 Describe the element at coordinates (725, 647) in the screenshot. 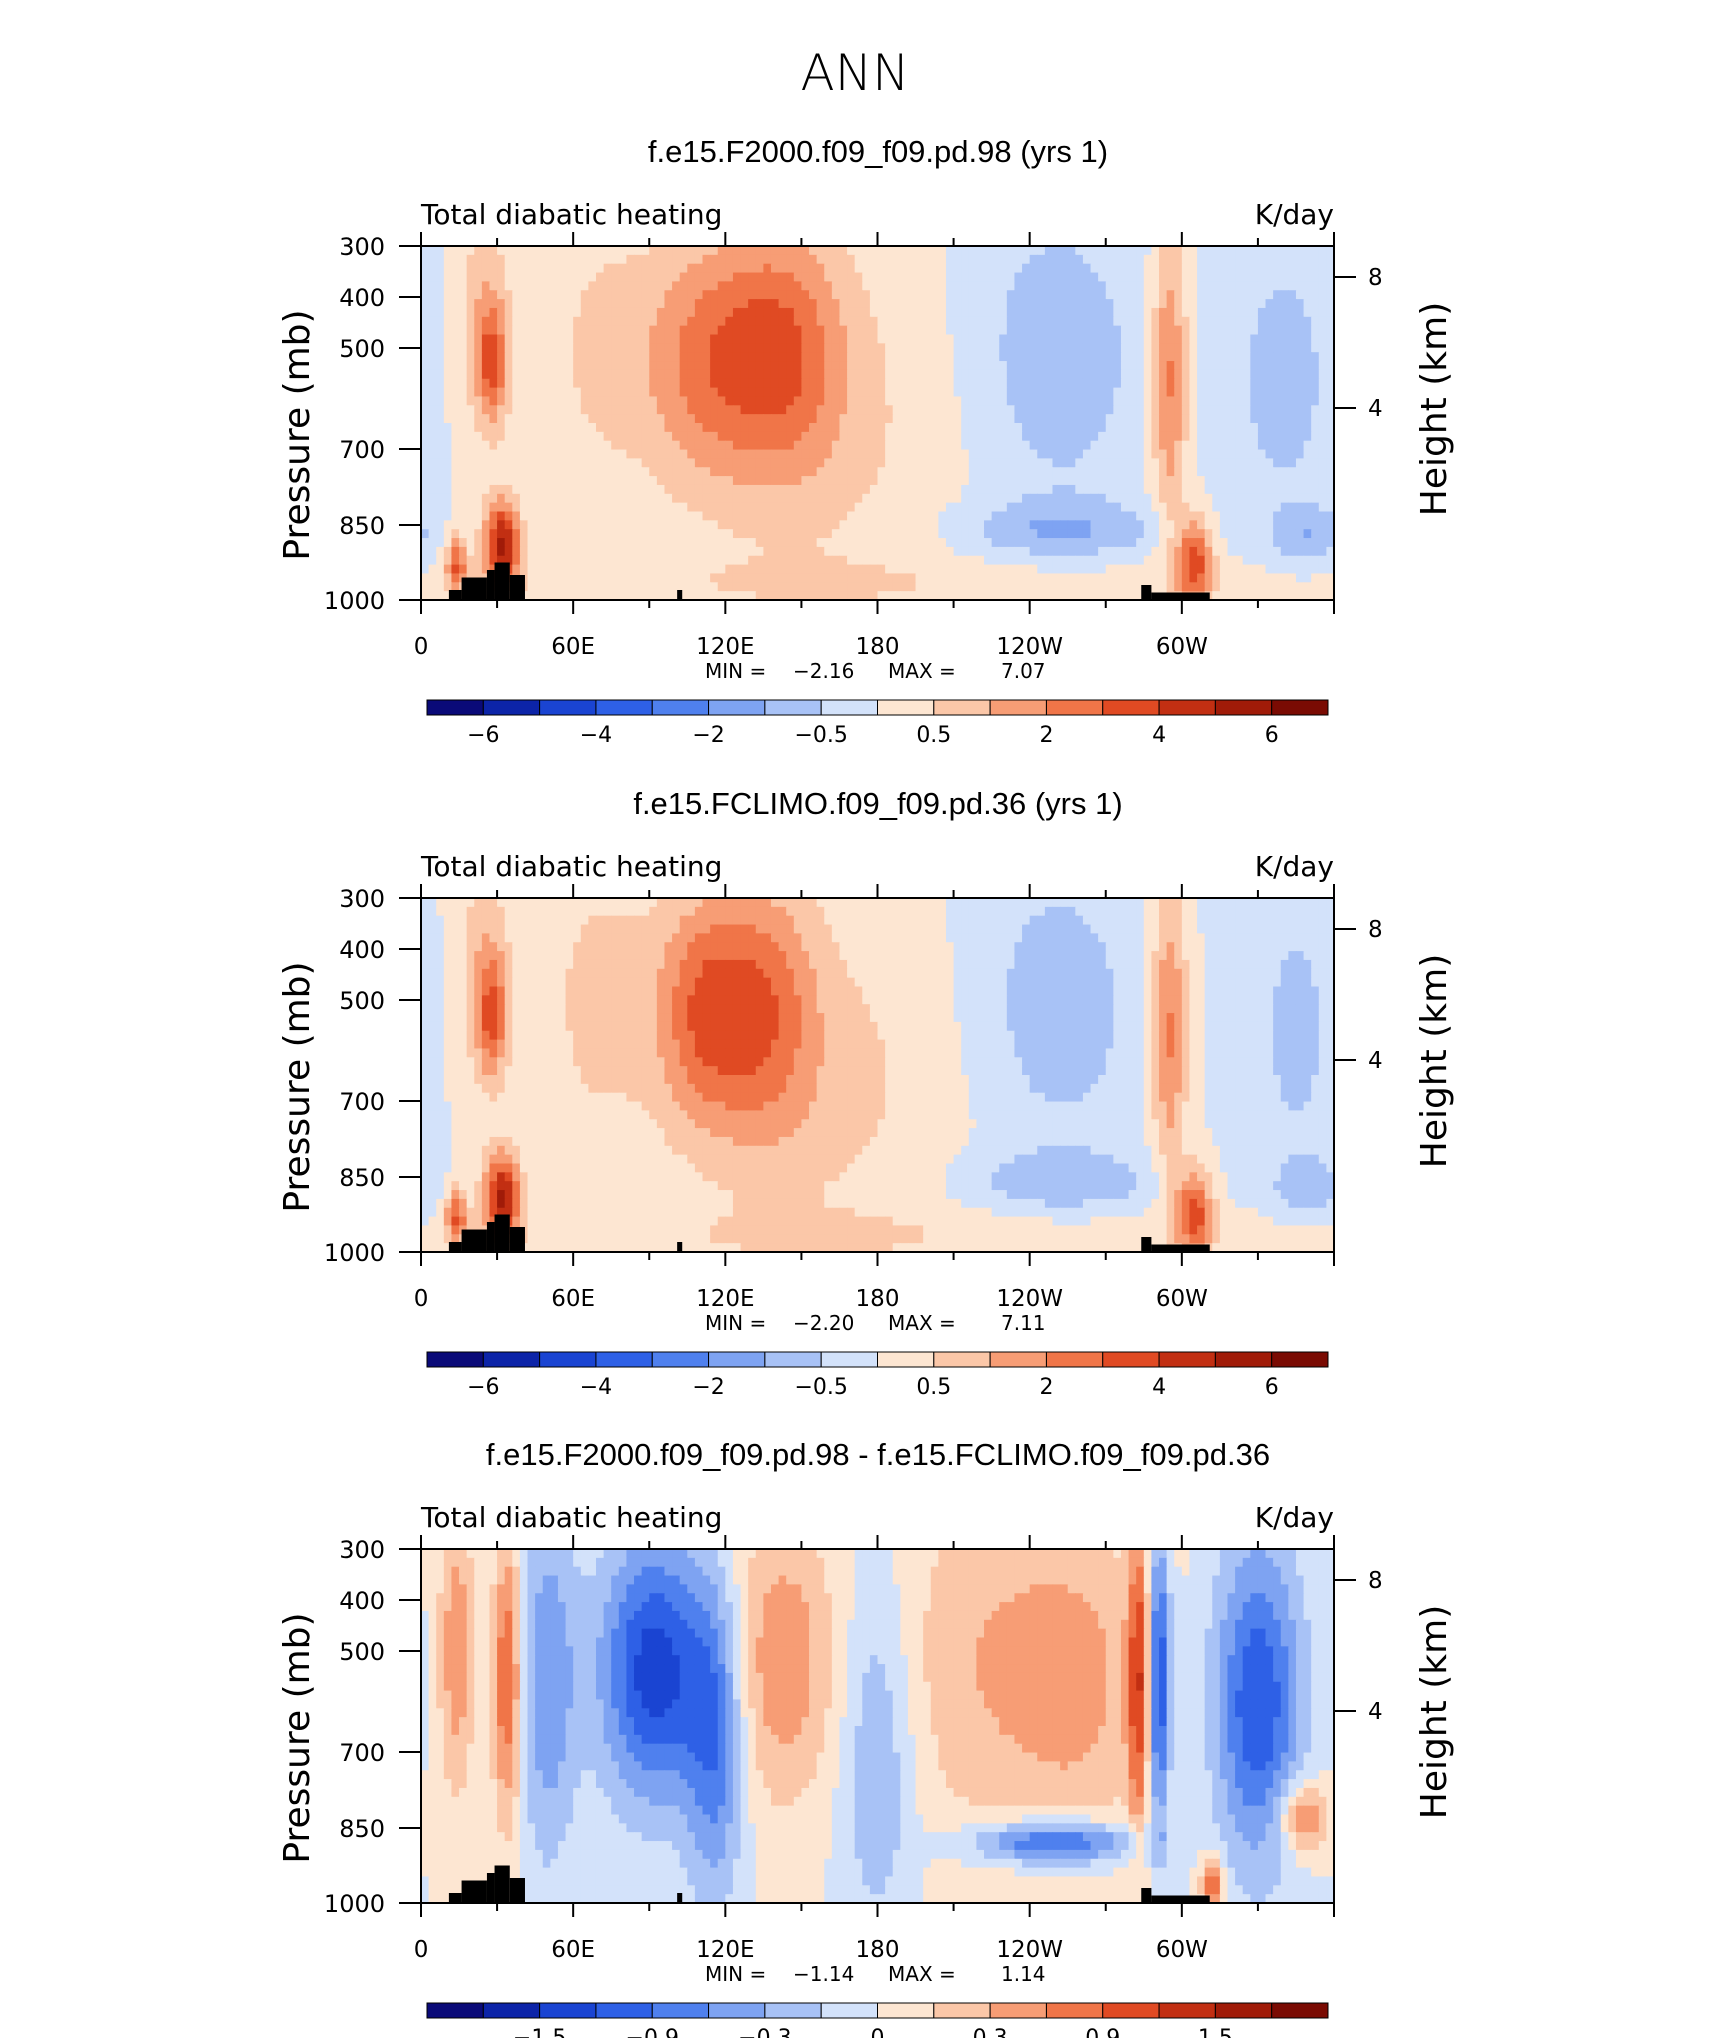

I see `x-tick-label: 120E` at that location.